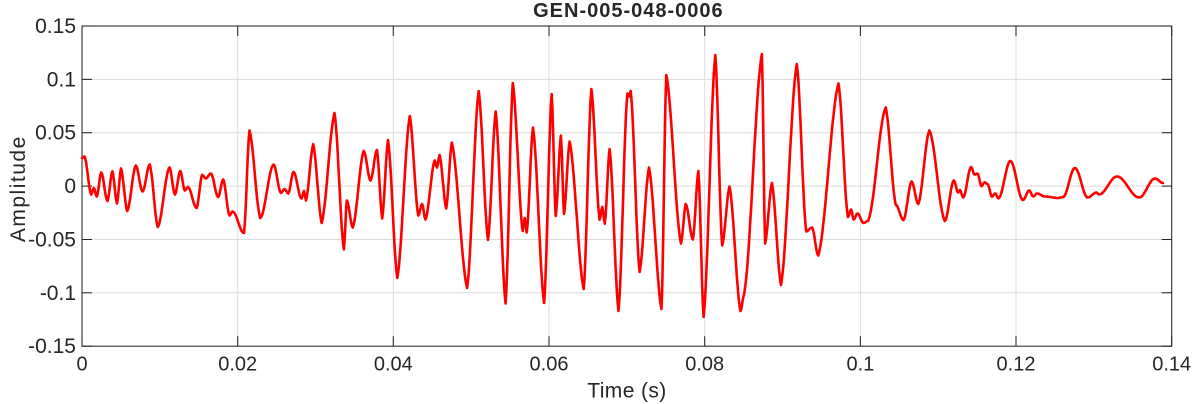 This screenshot has height=404, width=1193. What do you see at coordinates (628, 11) in the screenshot?
I see `svg-text: GEN-005-048-0006` at bounding box center [628, 11].